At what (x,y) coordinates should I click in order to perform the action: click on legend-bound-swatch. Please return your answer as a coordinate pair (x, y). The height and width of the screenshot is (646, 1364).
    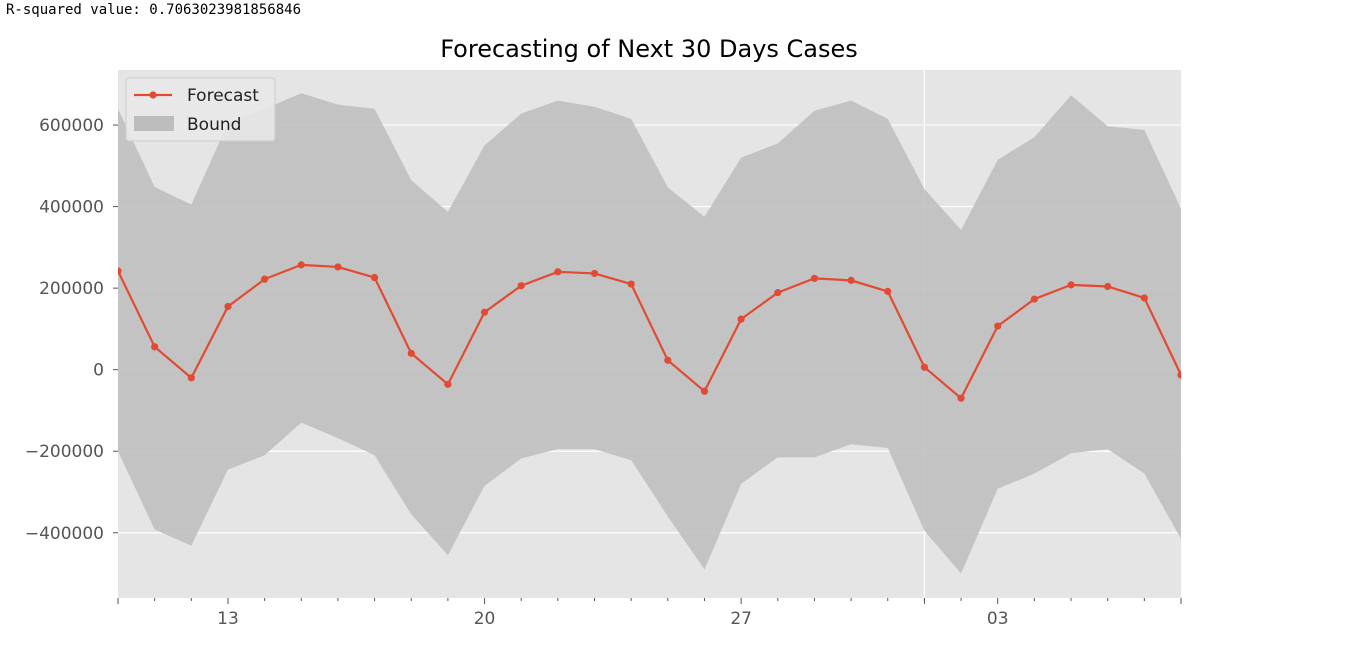
    Looking at the image, I should click on (154, 123).